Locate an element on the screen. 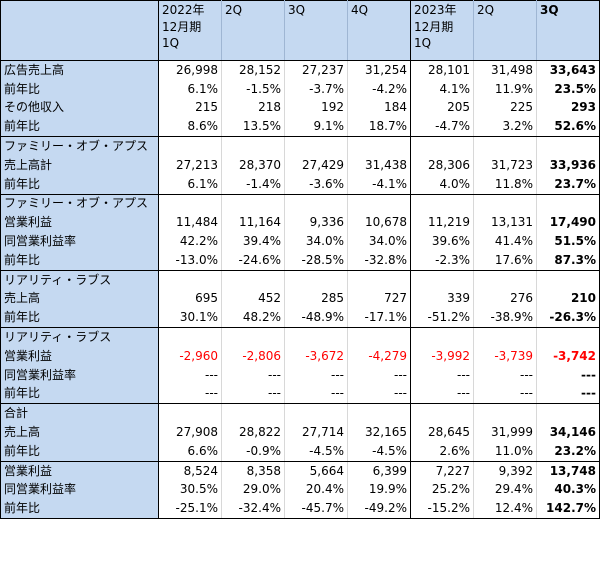 The image size is (600, 567). value-cell: 27,213 is located at coordinates (190, 165).